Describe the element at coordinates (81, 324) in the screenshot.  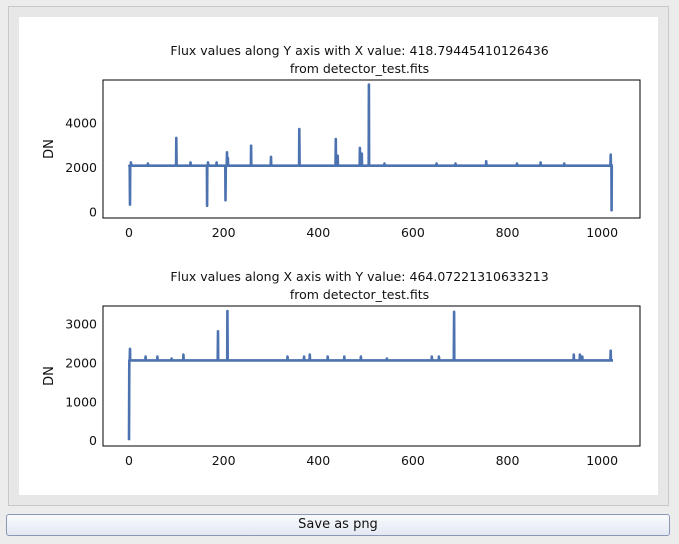
I see `y-tick-label: 3000` at that location.